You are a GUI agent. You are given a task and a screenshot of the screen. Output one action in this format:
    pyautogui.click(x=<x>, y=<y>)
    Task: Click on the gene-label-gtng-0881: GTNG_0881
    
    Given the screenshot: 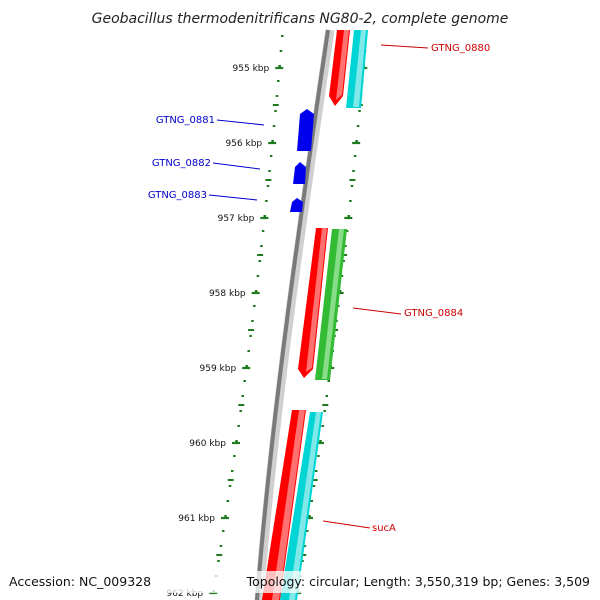 What is the action you would take?
    pyautogui.click(x=185, y=120)
    